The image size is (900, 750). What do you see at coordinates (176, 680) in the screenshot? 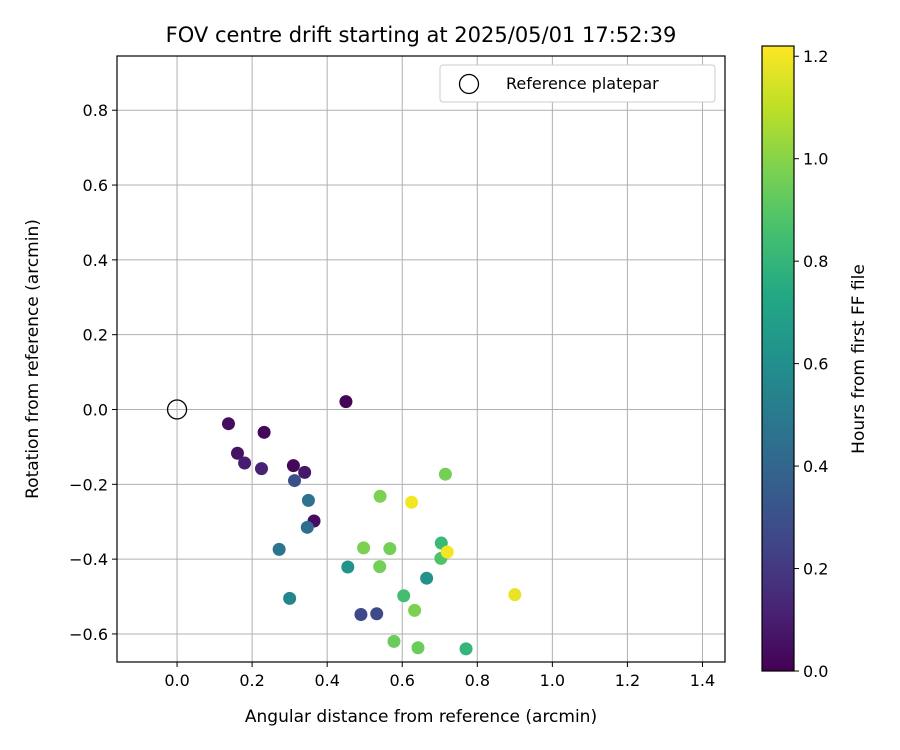
I see `x-tick-label: 0.0` at bounding box center [176, 680].